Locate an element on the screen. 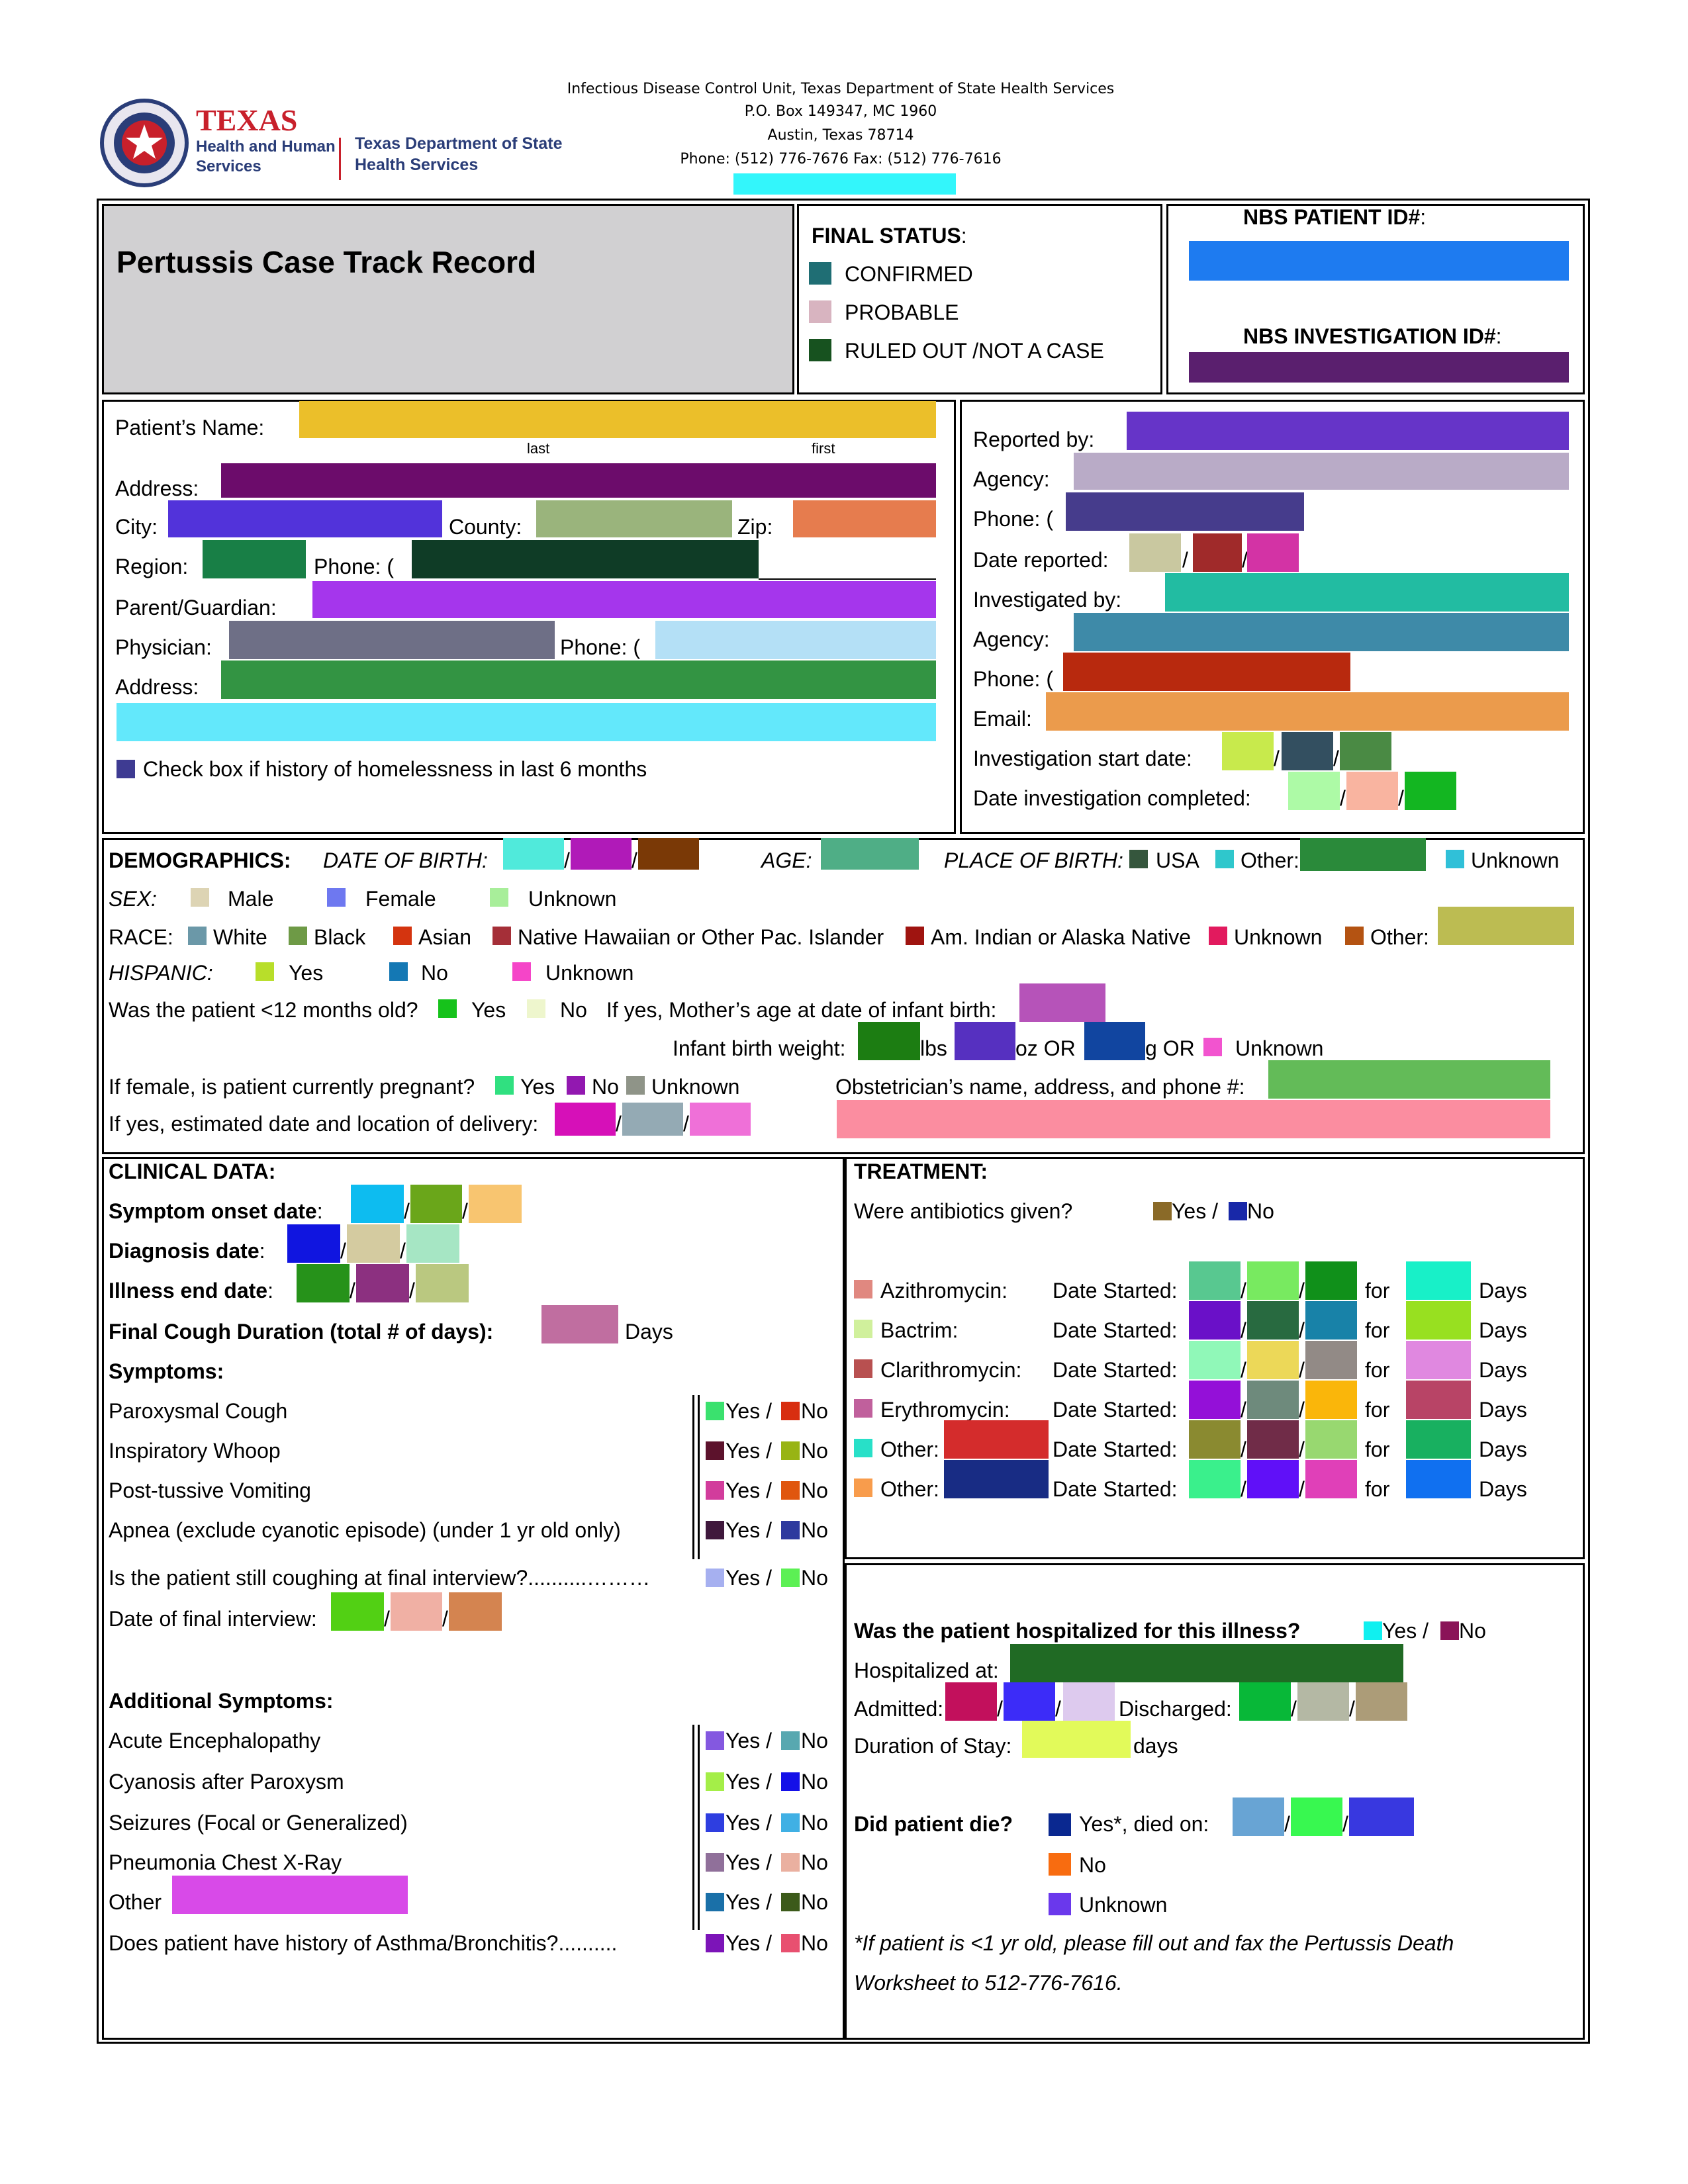 This screenshot has width=1688, height=2184. final-interview-year is located at coordinates (475, 1612).